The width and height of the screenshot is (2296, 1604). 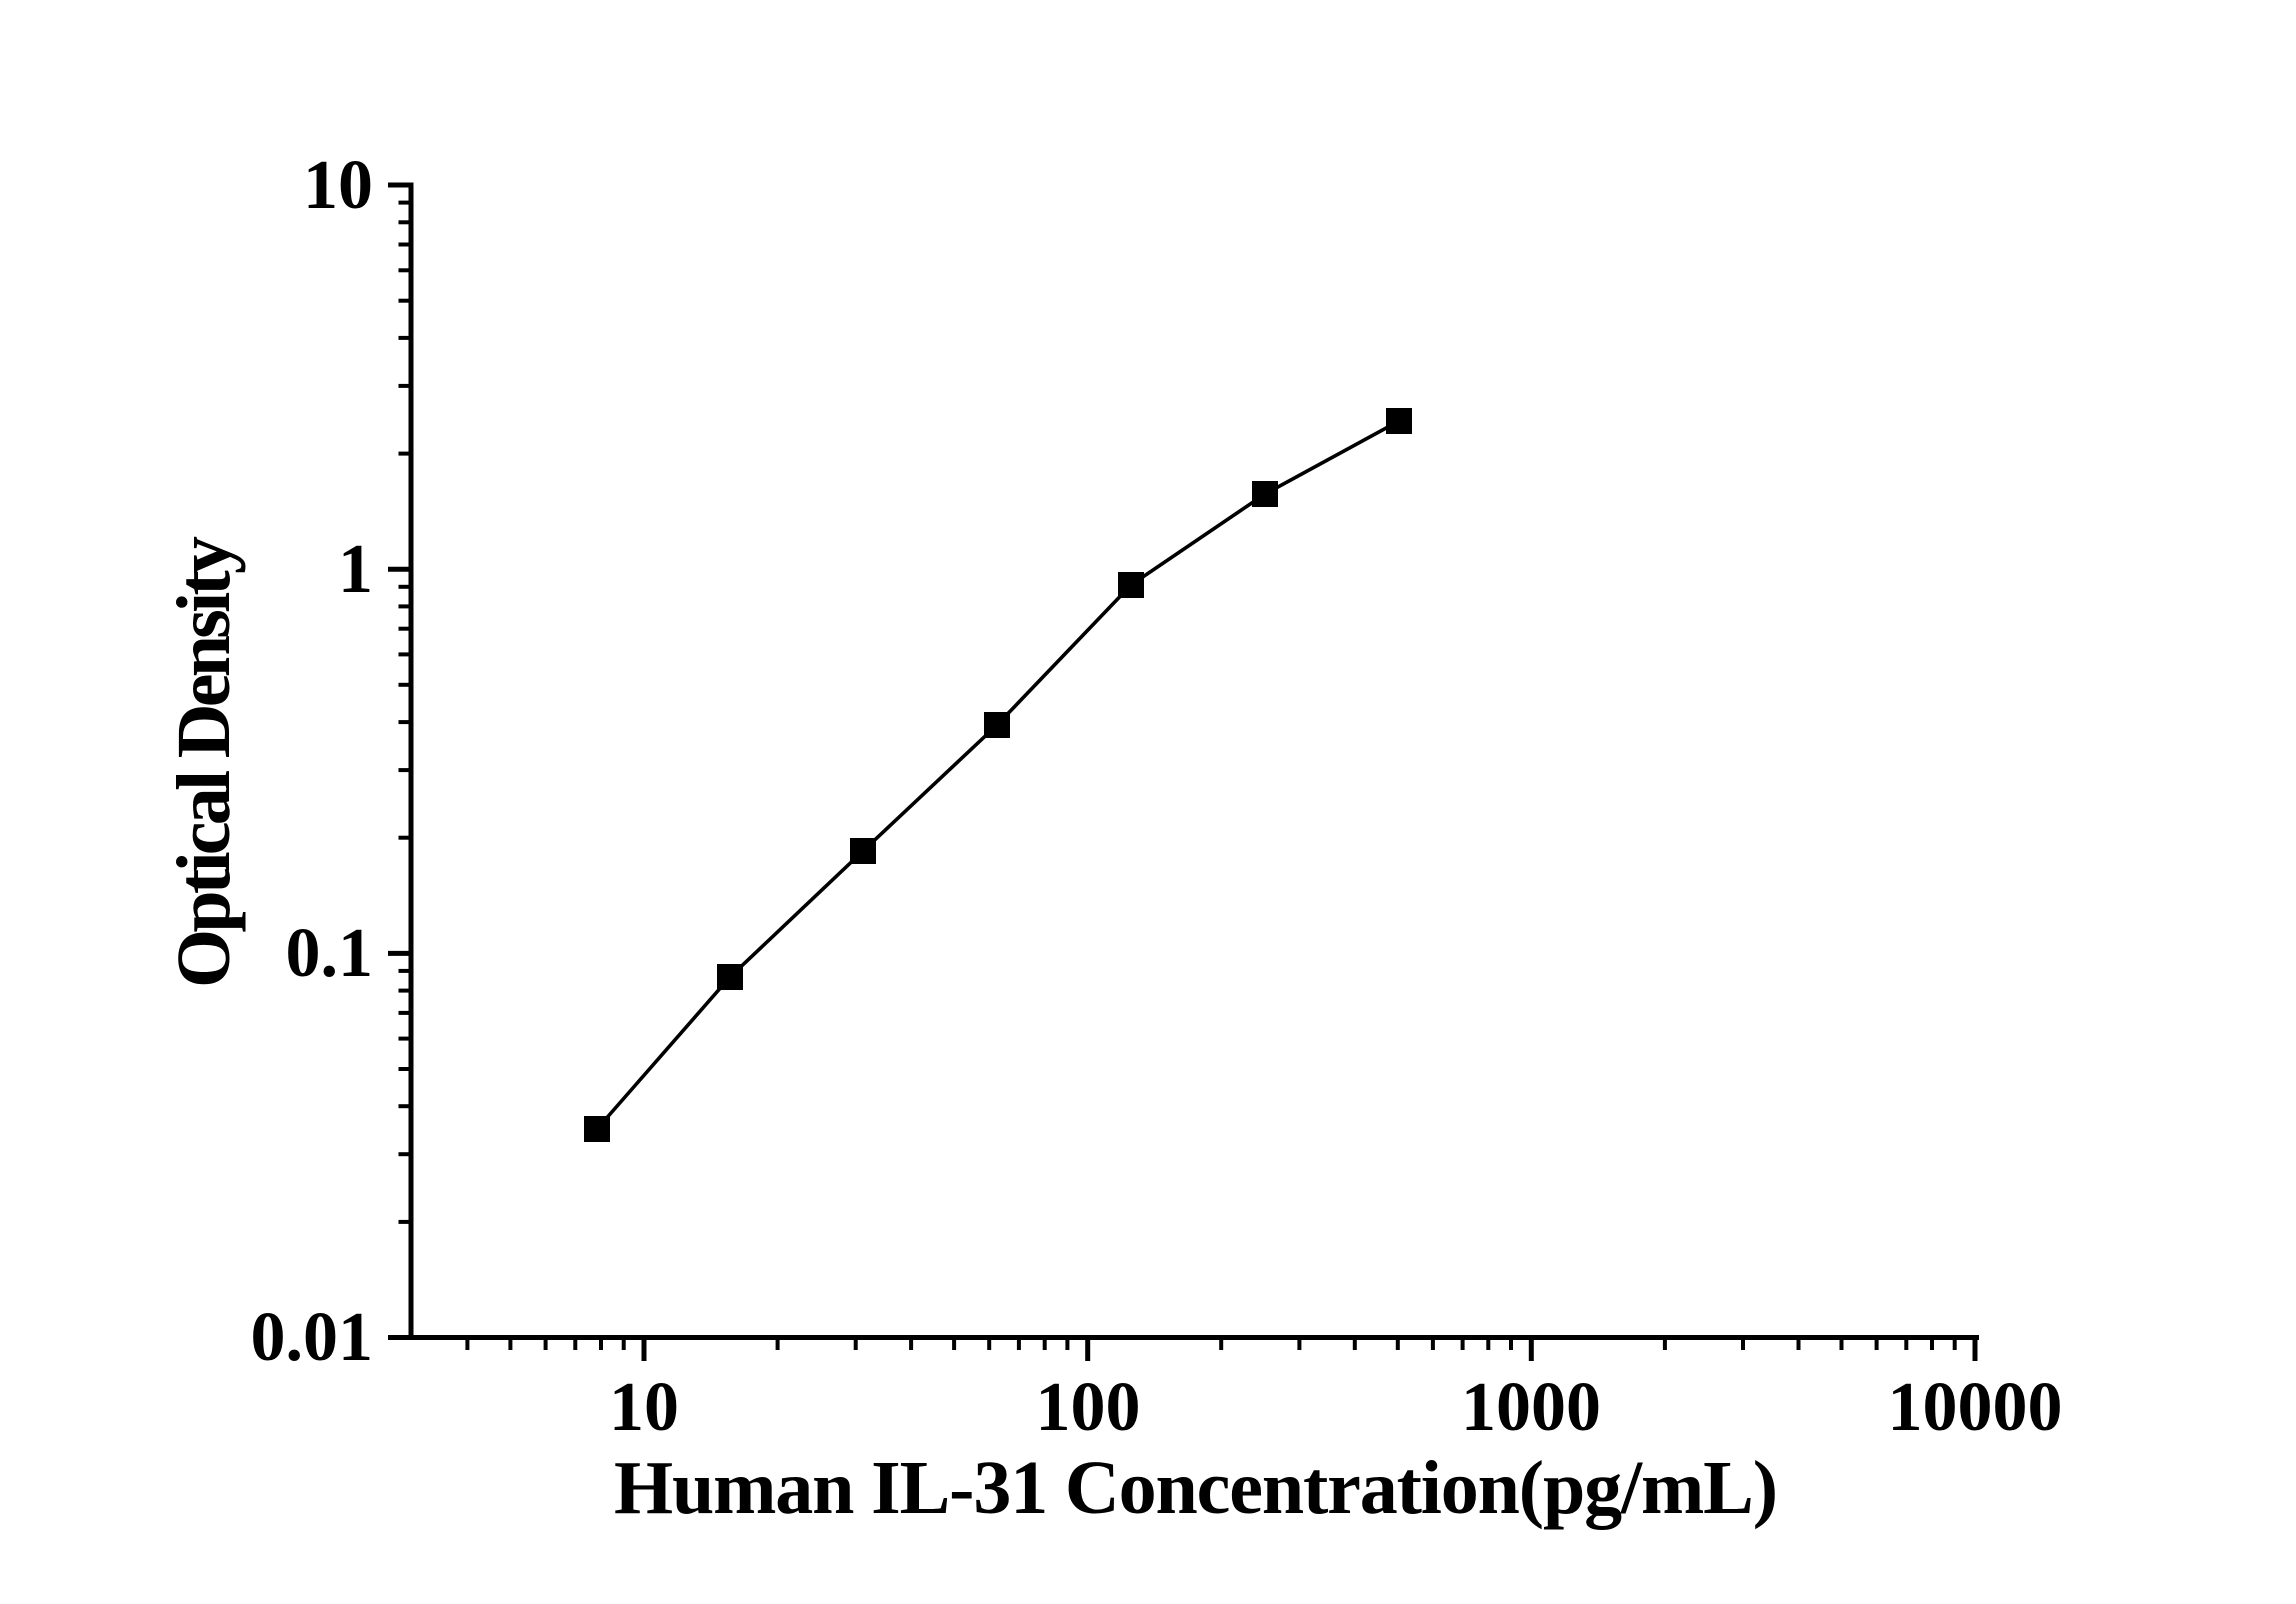 What do you see at coordinates (312, 1337) in the screenshot?
I see `svg-text: 0.01` at bounding box center [312, 1337].